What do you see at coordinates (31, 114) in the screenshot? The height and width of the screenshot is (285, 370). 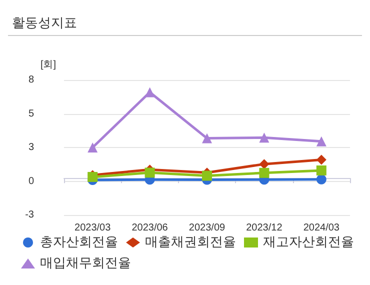 I see `y-tick-label: 5` at bounding box center [31, 114].